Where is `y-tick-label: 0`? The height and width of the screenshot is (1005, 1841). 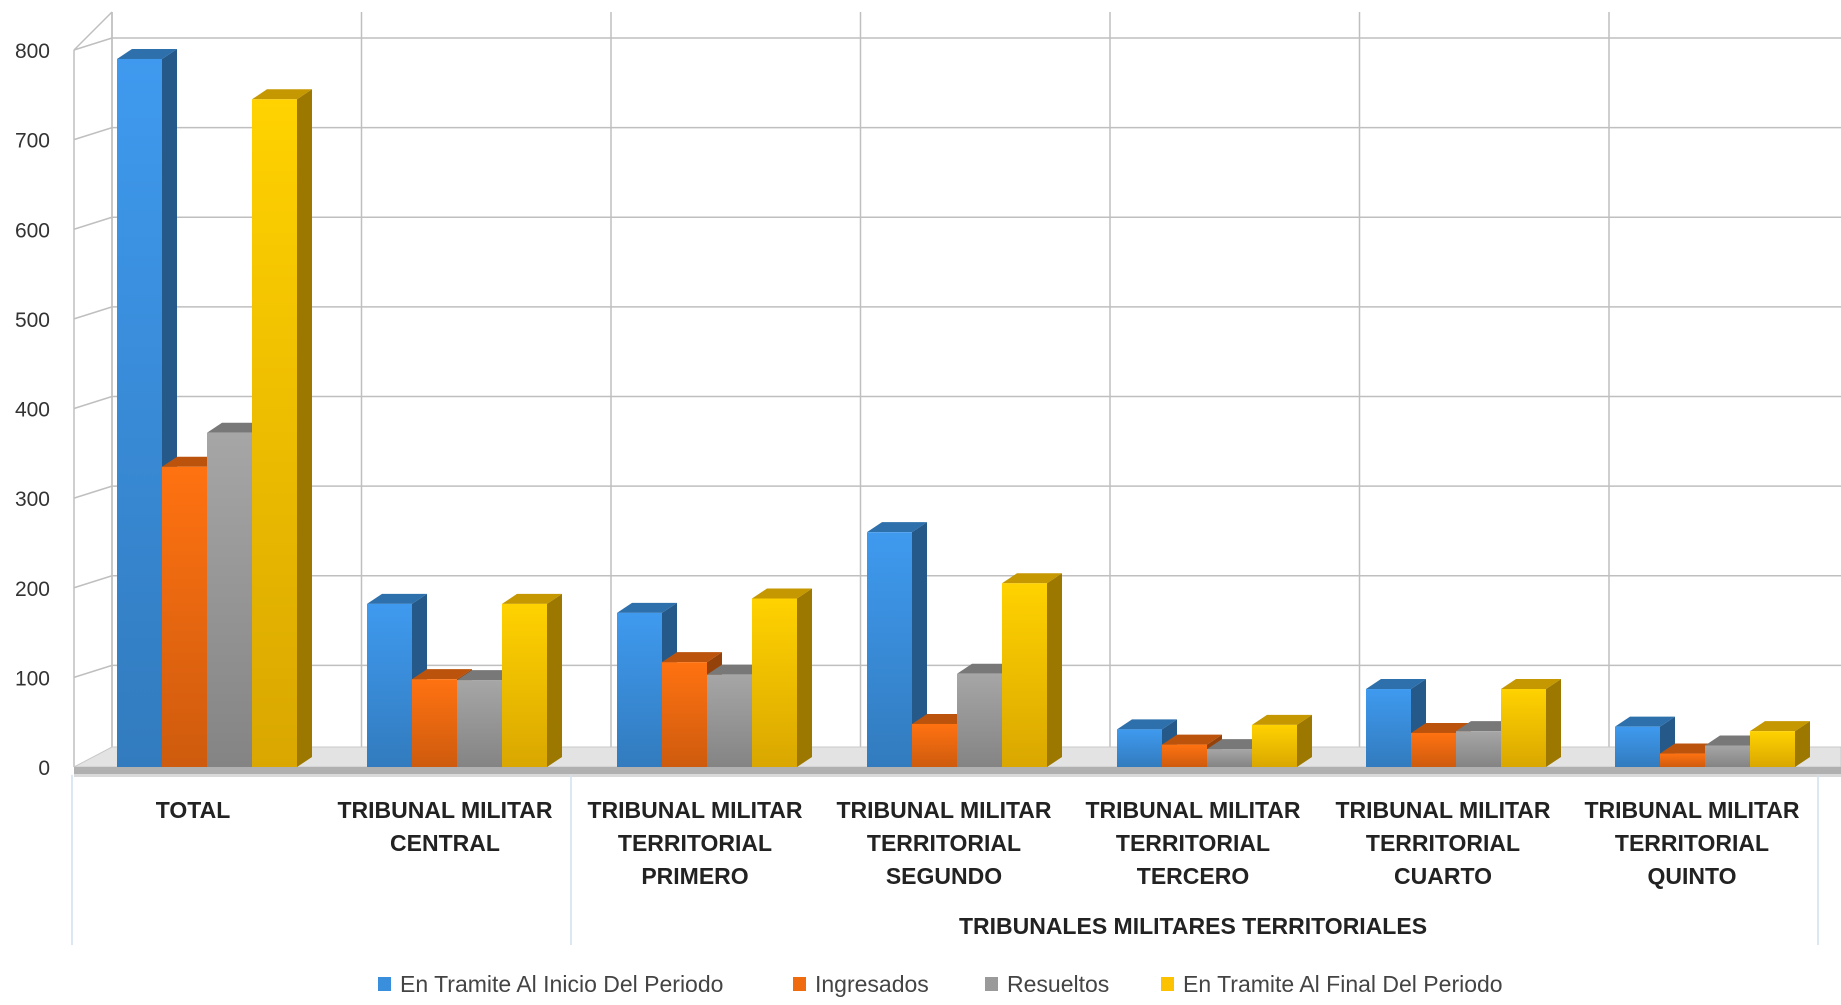 y-tick-label: 0 is located at coordinates (44, 768).